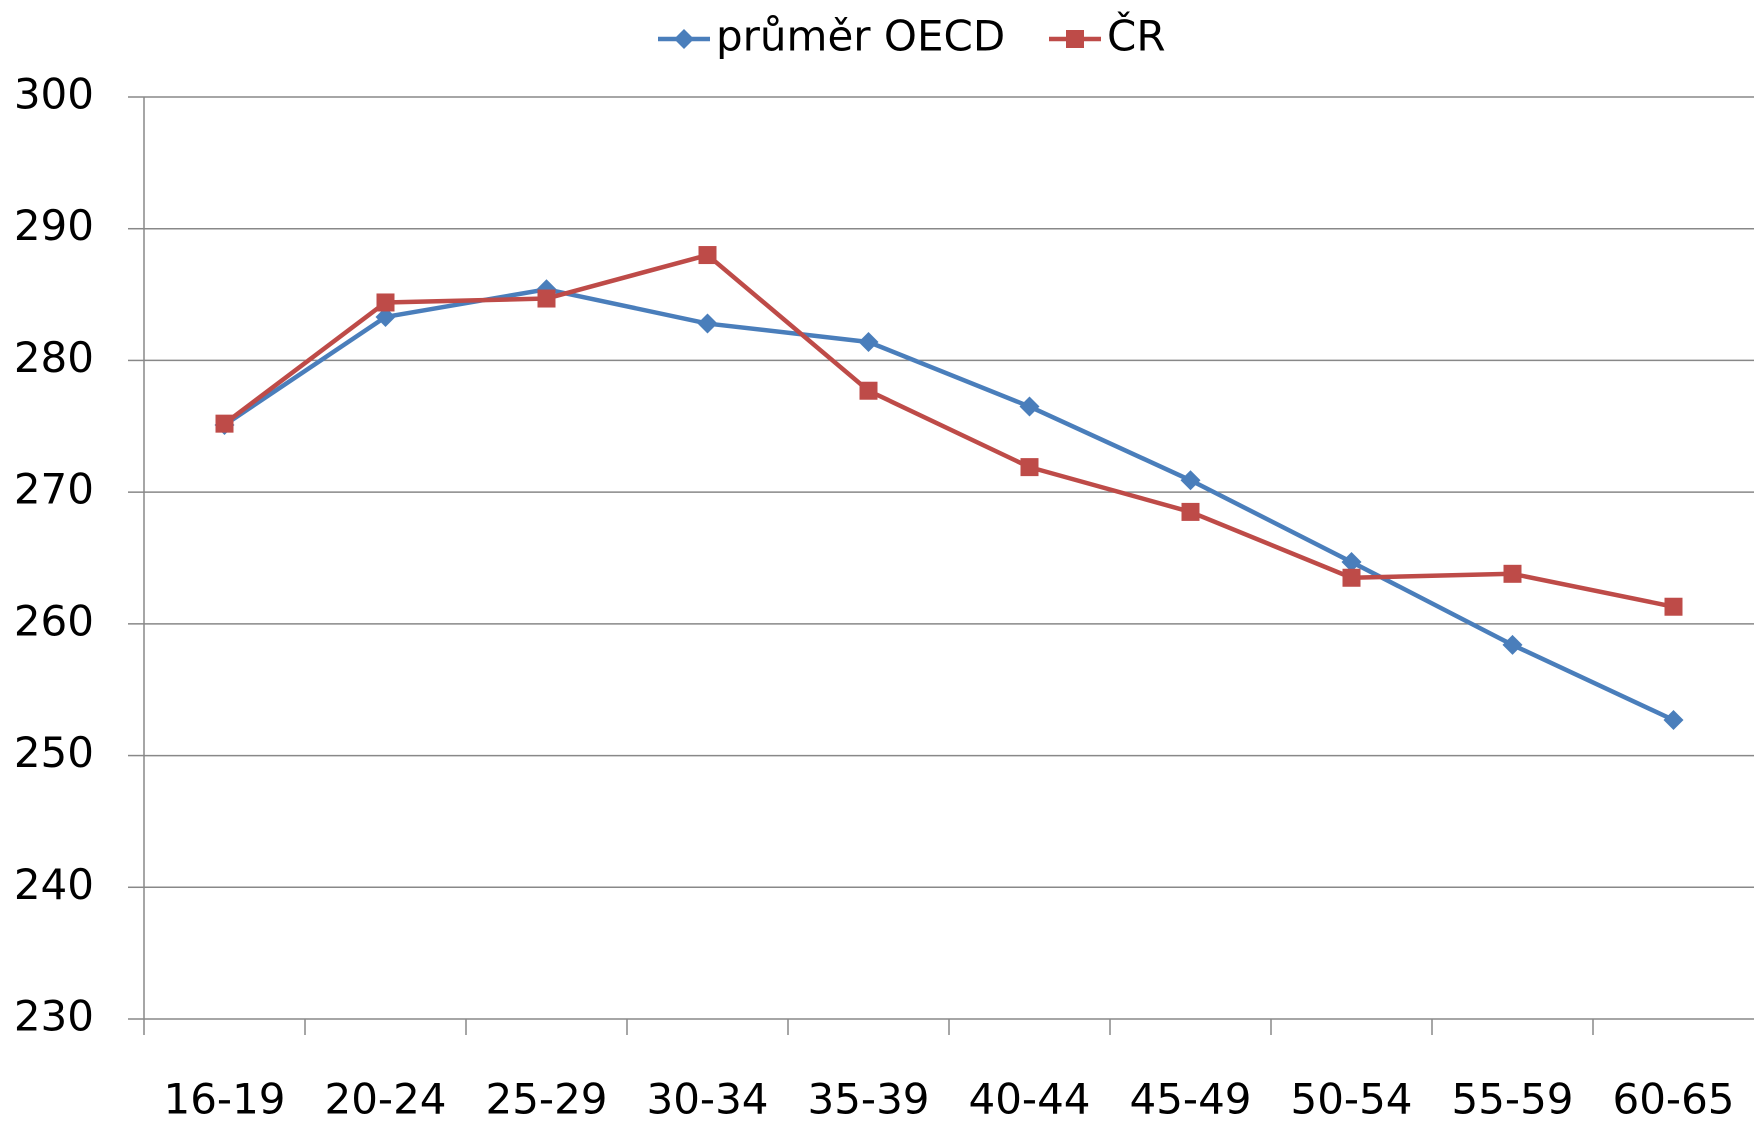 The height and width of the screenshot is (1125, 1754). Describe the element at coordinates (868, 1099) in the screenshot. I see `x-tick-label: 35-39` at that location.